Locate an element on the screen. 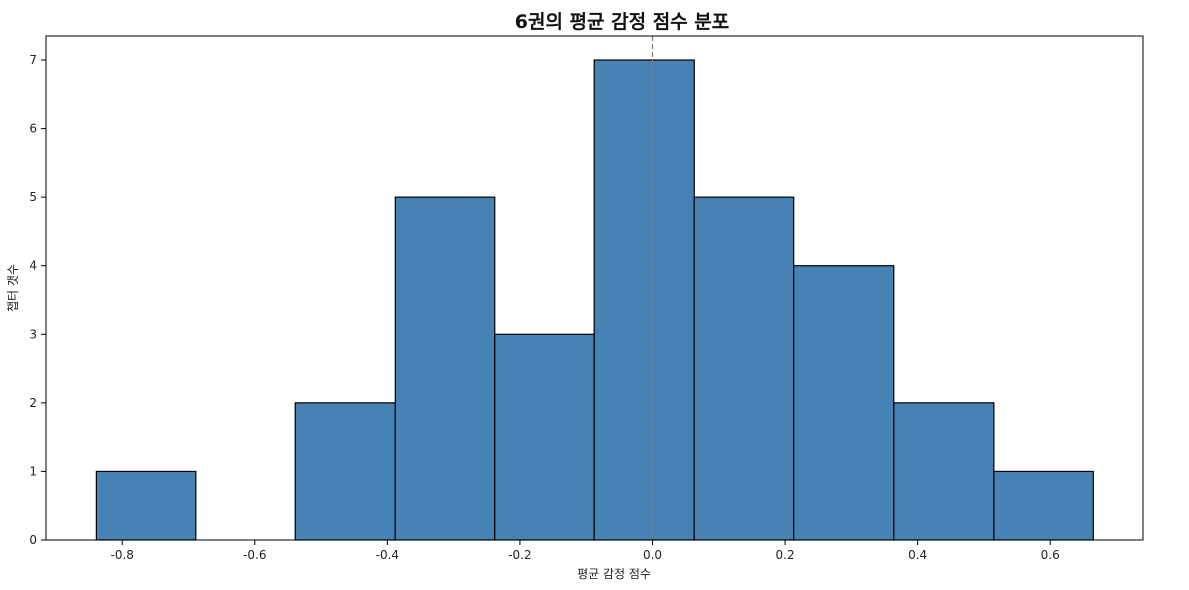 Image resolution: width=1189 pixels, height=590 pixels. y-tick-label: 2 is located at coordinates (33, 403).